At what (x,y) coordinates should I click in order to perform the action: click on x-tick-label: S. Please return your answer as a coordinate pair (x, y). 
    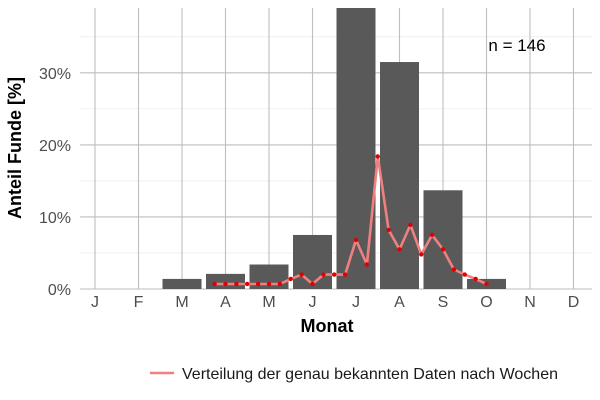
    Looking at the image, I should click on (443, 302).